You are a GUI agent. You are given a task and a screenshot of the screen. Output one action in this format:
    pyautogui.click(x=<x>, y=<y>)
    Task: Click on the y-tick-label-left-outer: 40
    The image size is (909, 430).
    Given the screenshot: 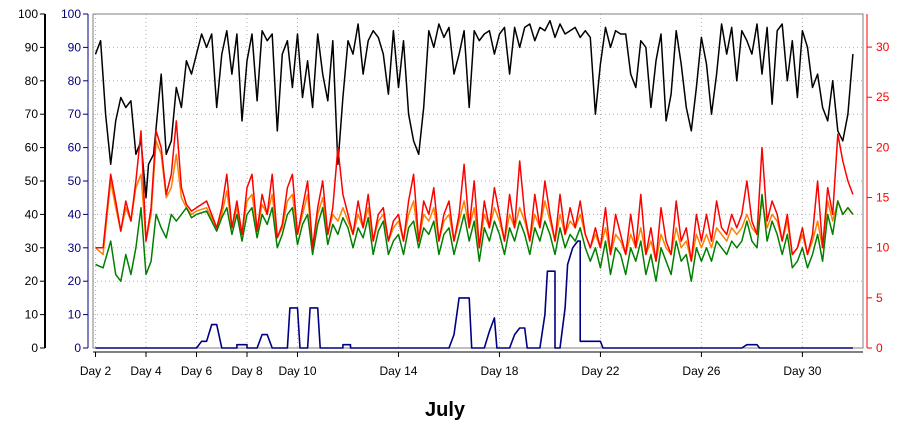 What is the action you would take?
    pyautogui.click(x=32, y=214)
    